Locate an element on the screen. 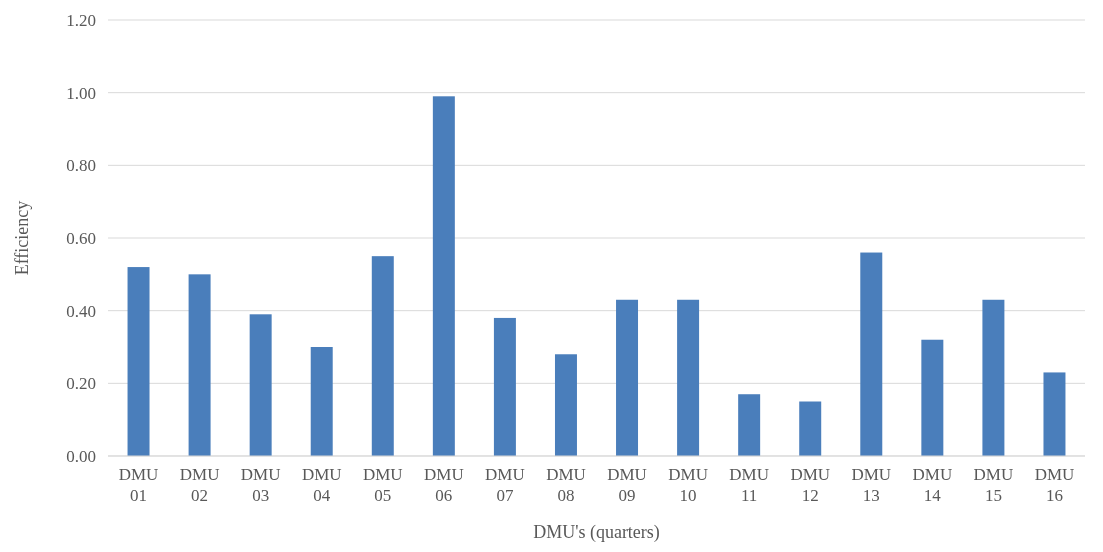 This screenshot has width=1103, height=552. y-tick-label: 0.80 is located at coordinates (81, 166).